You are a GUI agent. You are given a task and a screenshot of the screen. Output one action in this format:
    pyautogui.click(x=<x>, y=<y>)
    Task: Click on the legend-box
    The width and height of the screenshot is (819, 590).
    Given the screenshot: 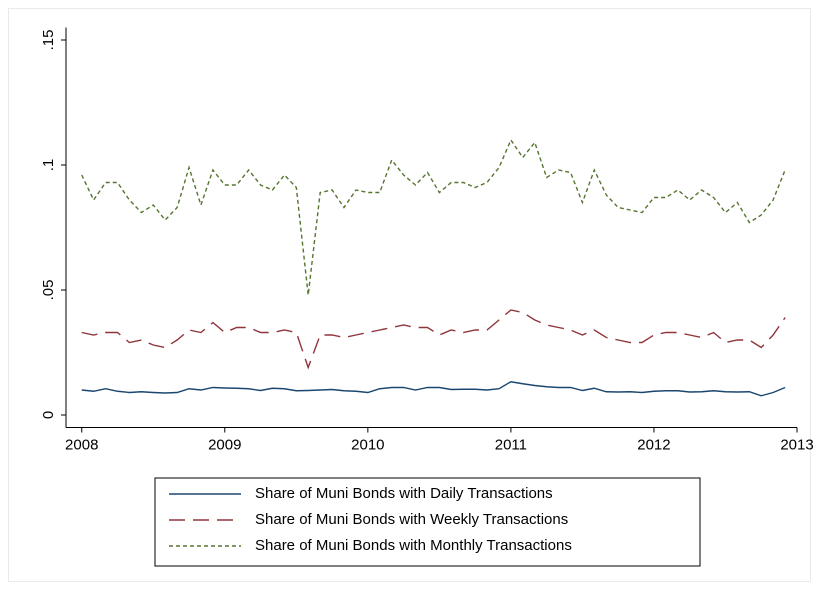 What is the action you would take?
    pyautogui.click(x=427, y=522)
    